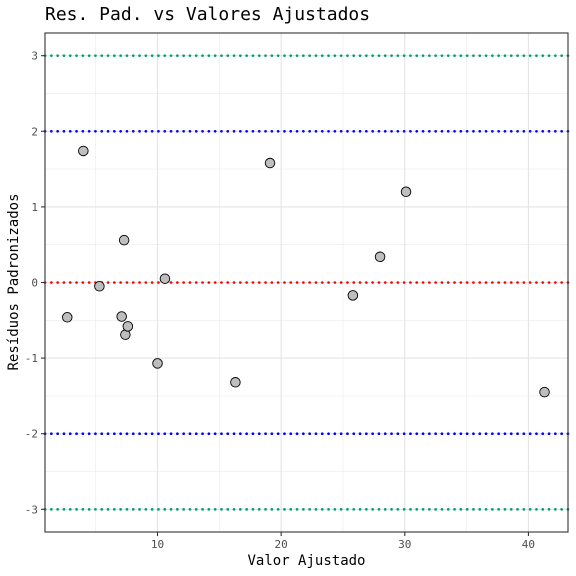 Image resolution: width=576 pixels, height=576 pixels. What do you see at coordinates (31, 358) in the screenshot?
I see `y-tick-label: -1` at bounding box center [31, 358].